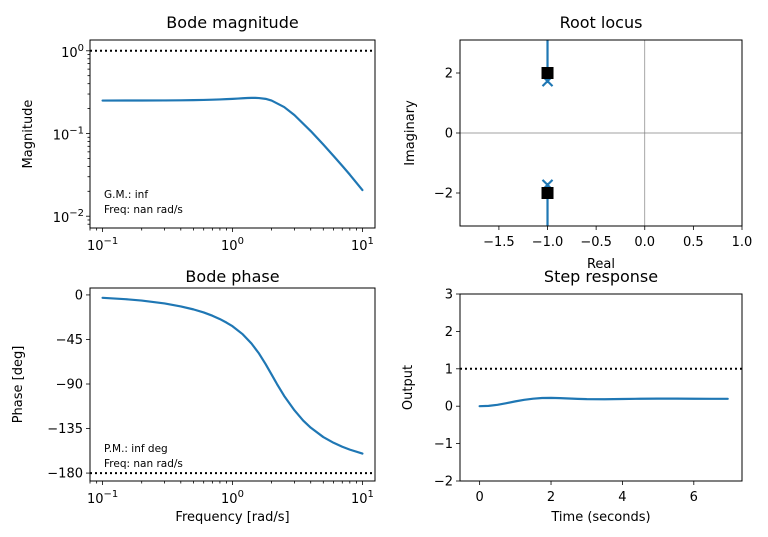  What do you see at coordinates (28, 134) in the screenshot?
I see `bode-mag-y-axis-label: Magnitude` at bounding box center [28, 134].